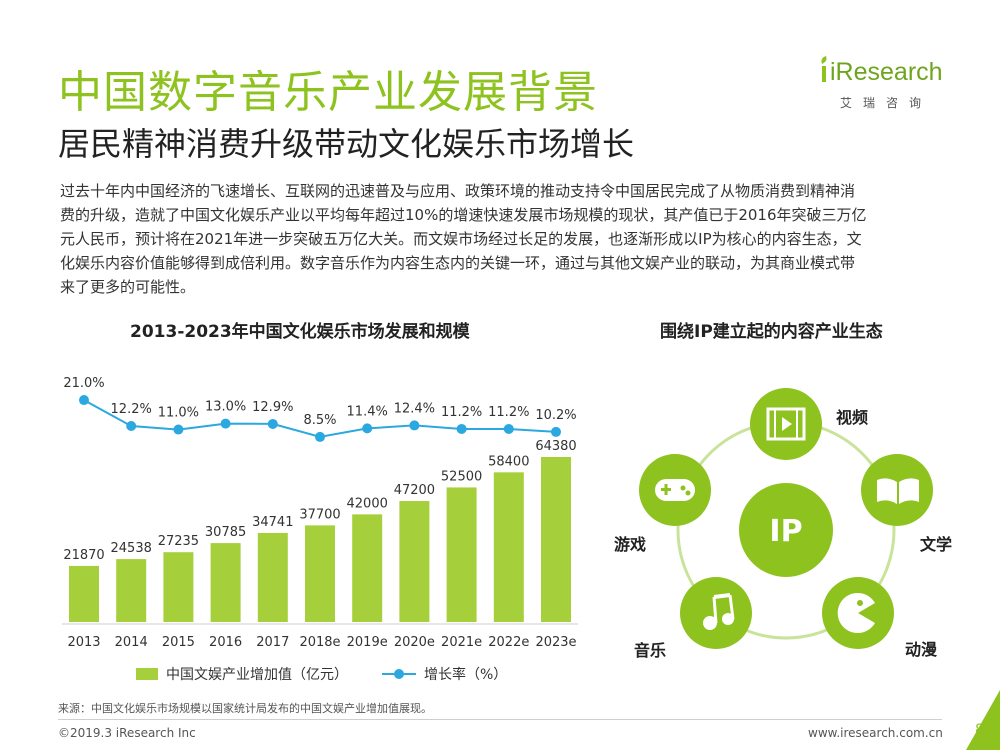 Image resolution: width=1000 pixels, height=750 pixels. I want to click on pacman-icon, so click(856, 612).